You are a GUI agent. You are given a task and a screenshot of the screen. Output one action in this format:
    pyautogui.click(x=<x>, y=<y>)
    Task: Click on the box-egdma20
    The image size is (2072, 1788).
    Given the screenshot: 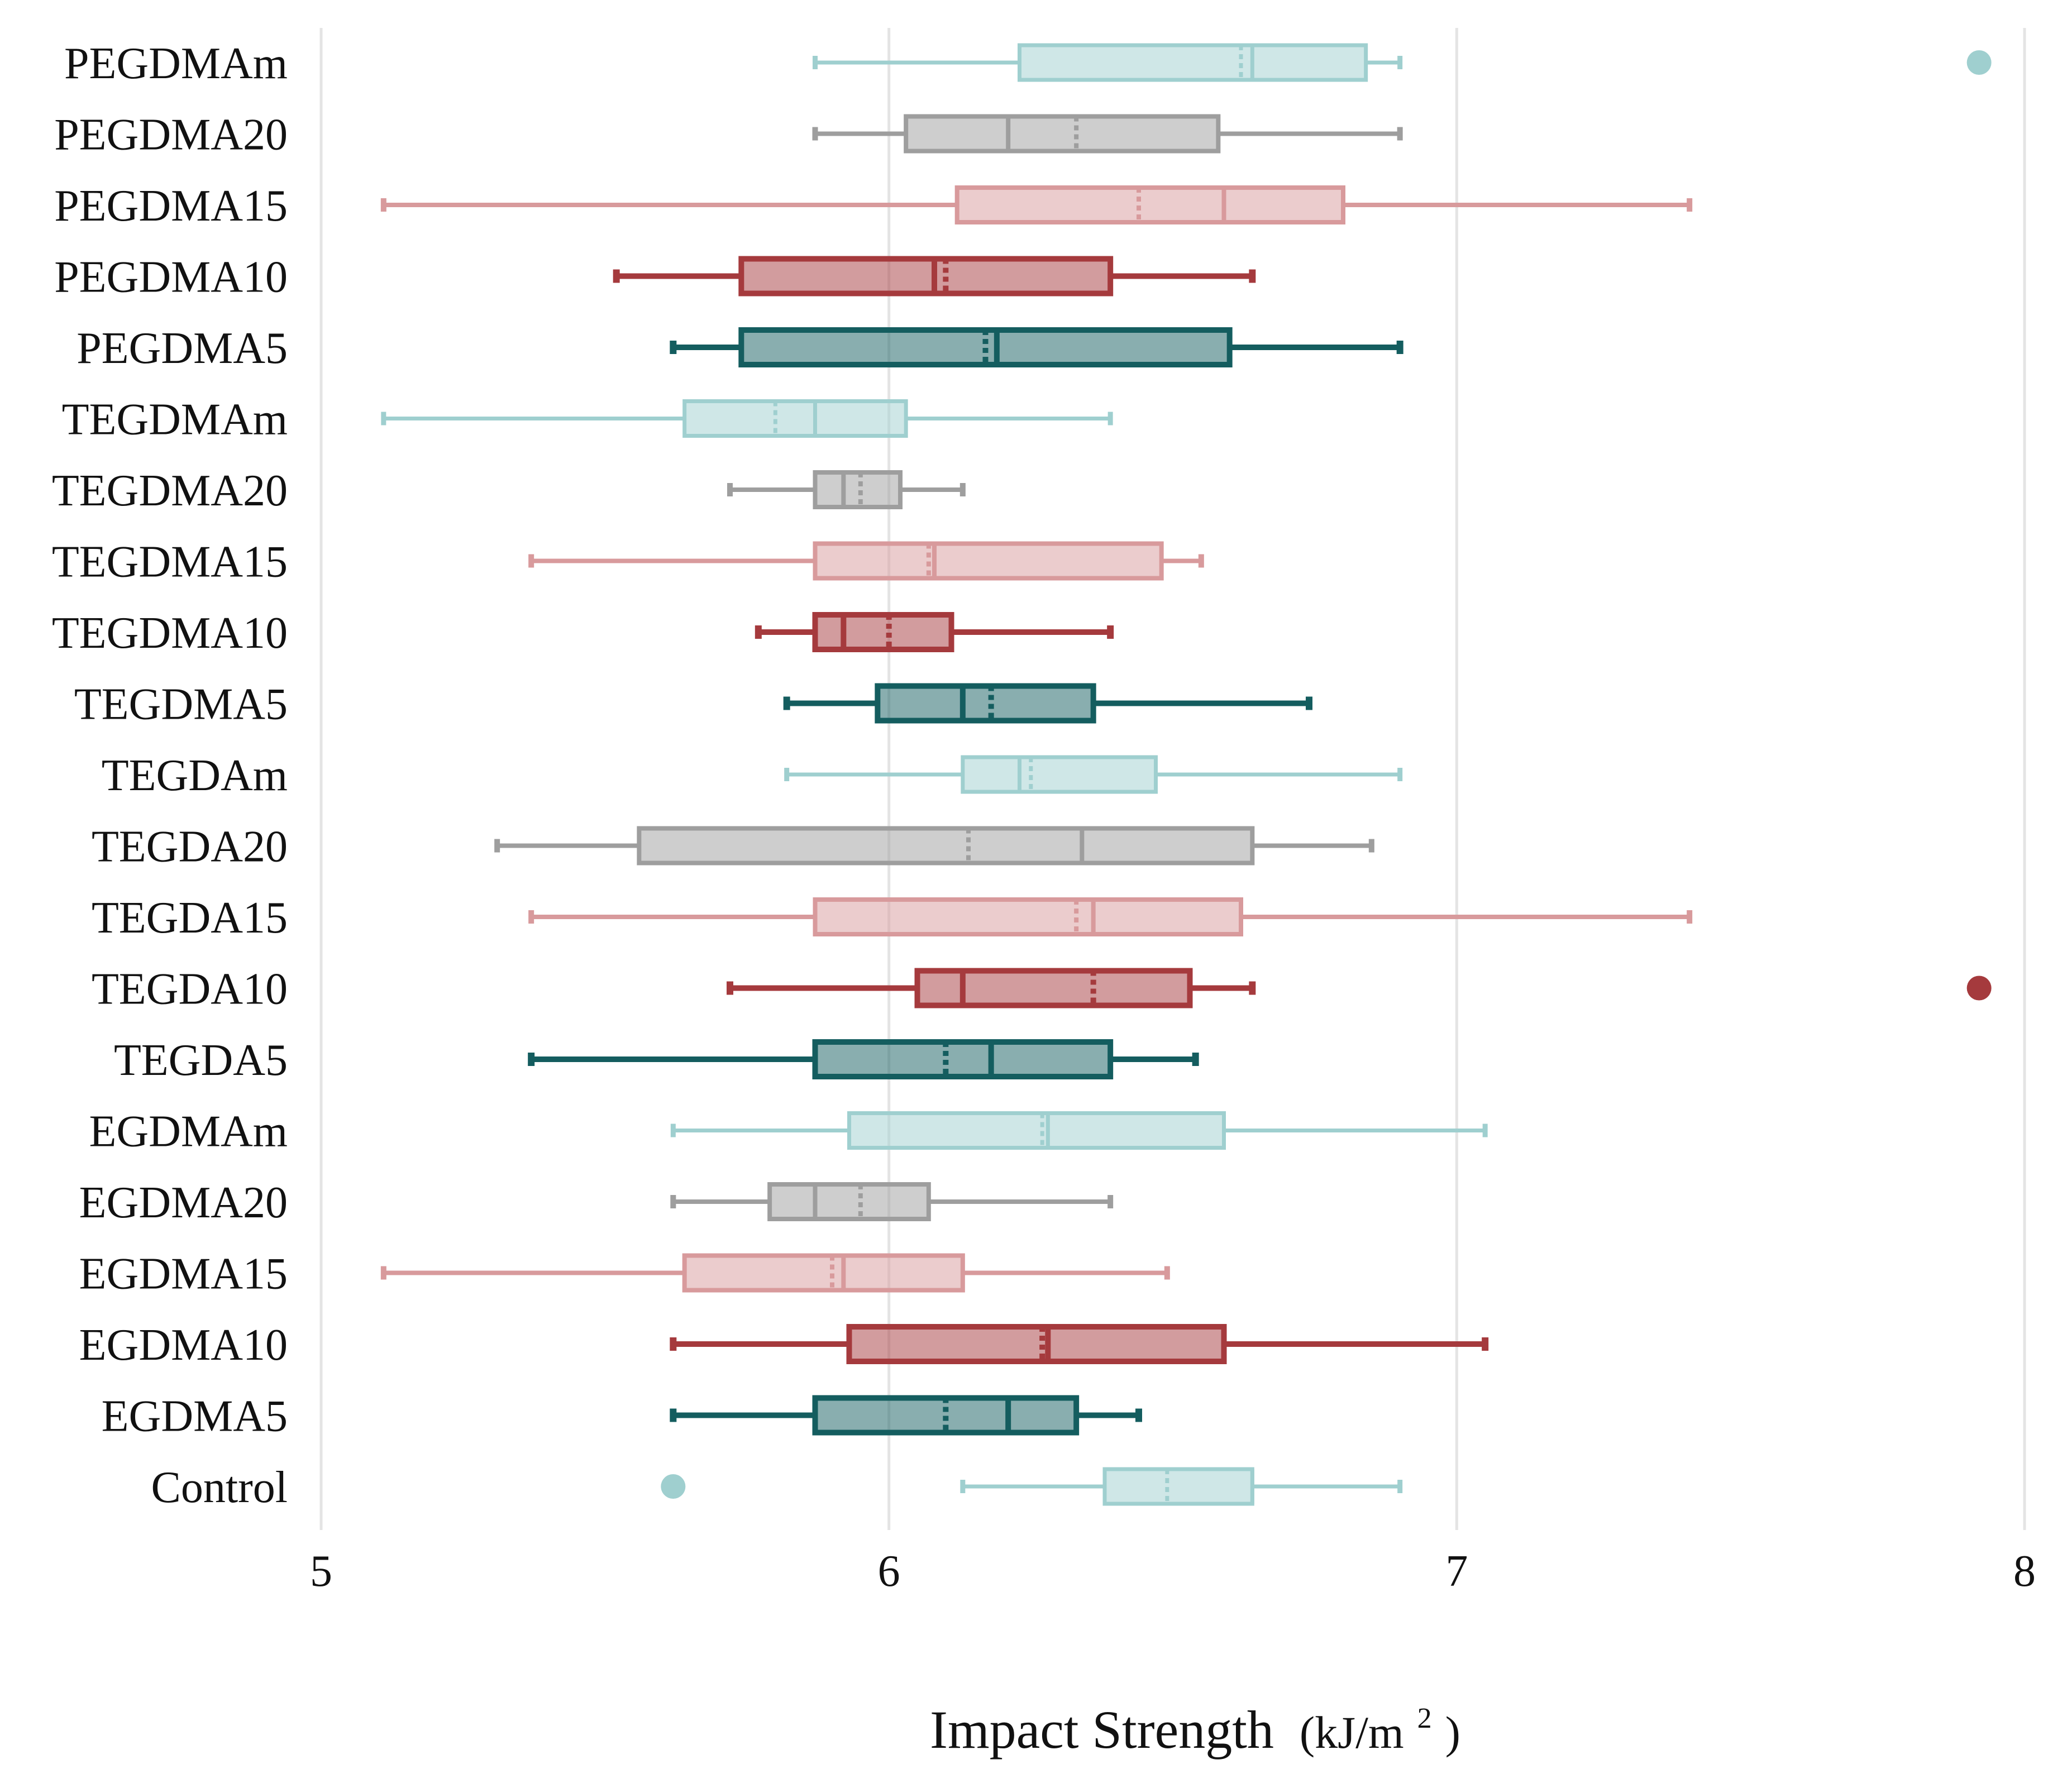 What is the action you would take?
    pyautogui.click(x=892, y=1201)
    